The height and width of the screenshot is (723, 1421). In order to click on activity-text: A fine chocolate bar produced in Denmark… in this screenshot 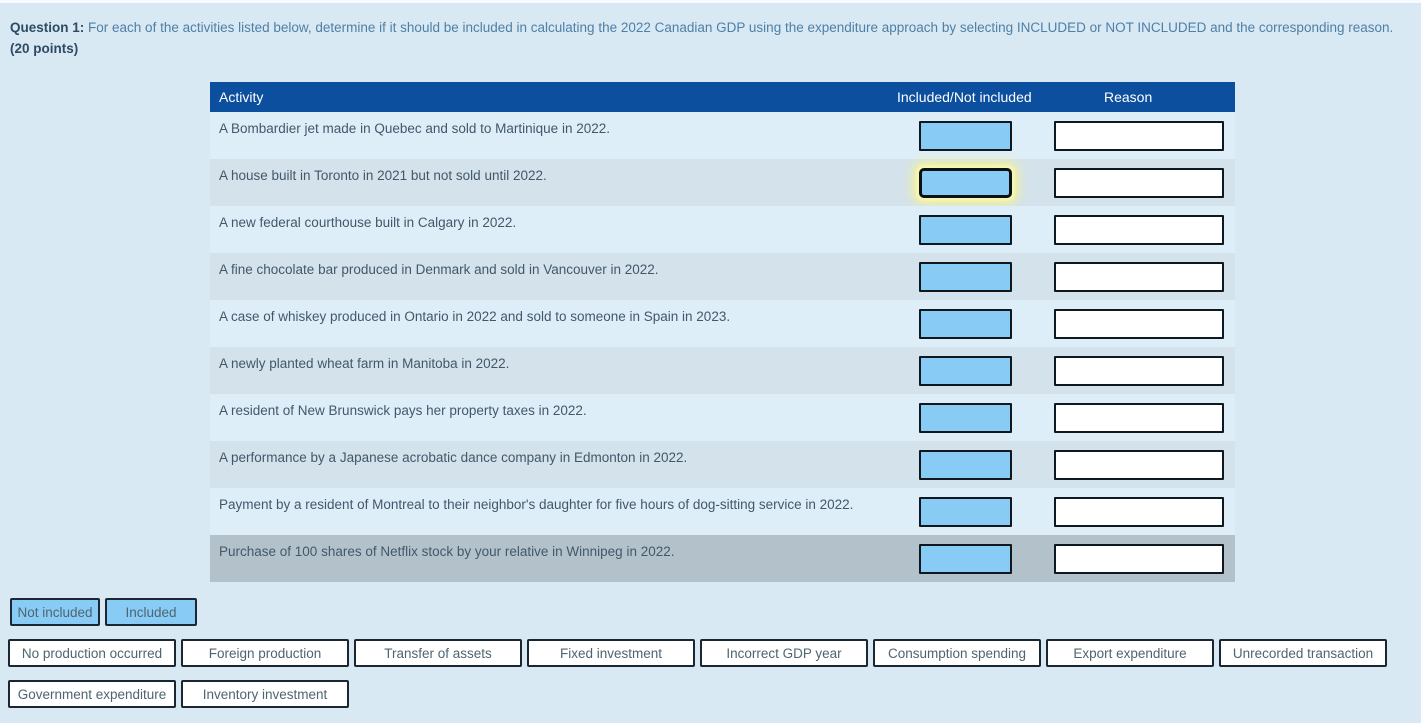, I will do `click(439, 269)`.